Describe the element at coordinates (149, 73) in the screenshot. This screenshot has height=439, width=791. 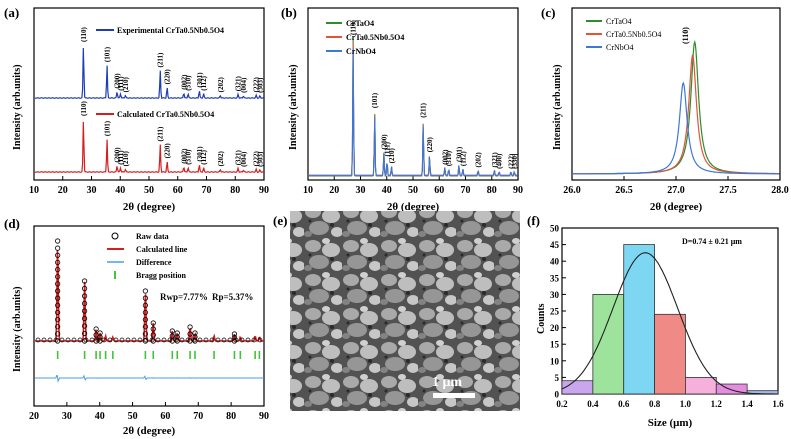
I see `exp-line` at that location.